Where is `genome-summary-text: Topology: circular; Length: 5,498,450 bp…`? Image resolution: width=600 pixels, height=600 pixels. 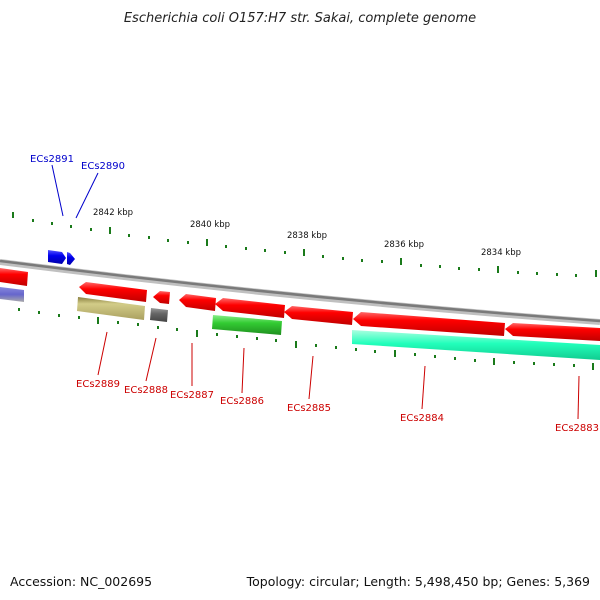
genome-summary-text: Topology: circular; Length: 5,498,450 bp… is located at coordinates (418, 581).